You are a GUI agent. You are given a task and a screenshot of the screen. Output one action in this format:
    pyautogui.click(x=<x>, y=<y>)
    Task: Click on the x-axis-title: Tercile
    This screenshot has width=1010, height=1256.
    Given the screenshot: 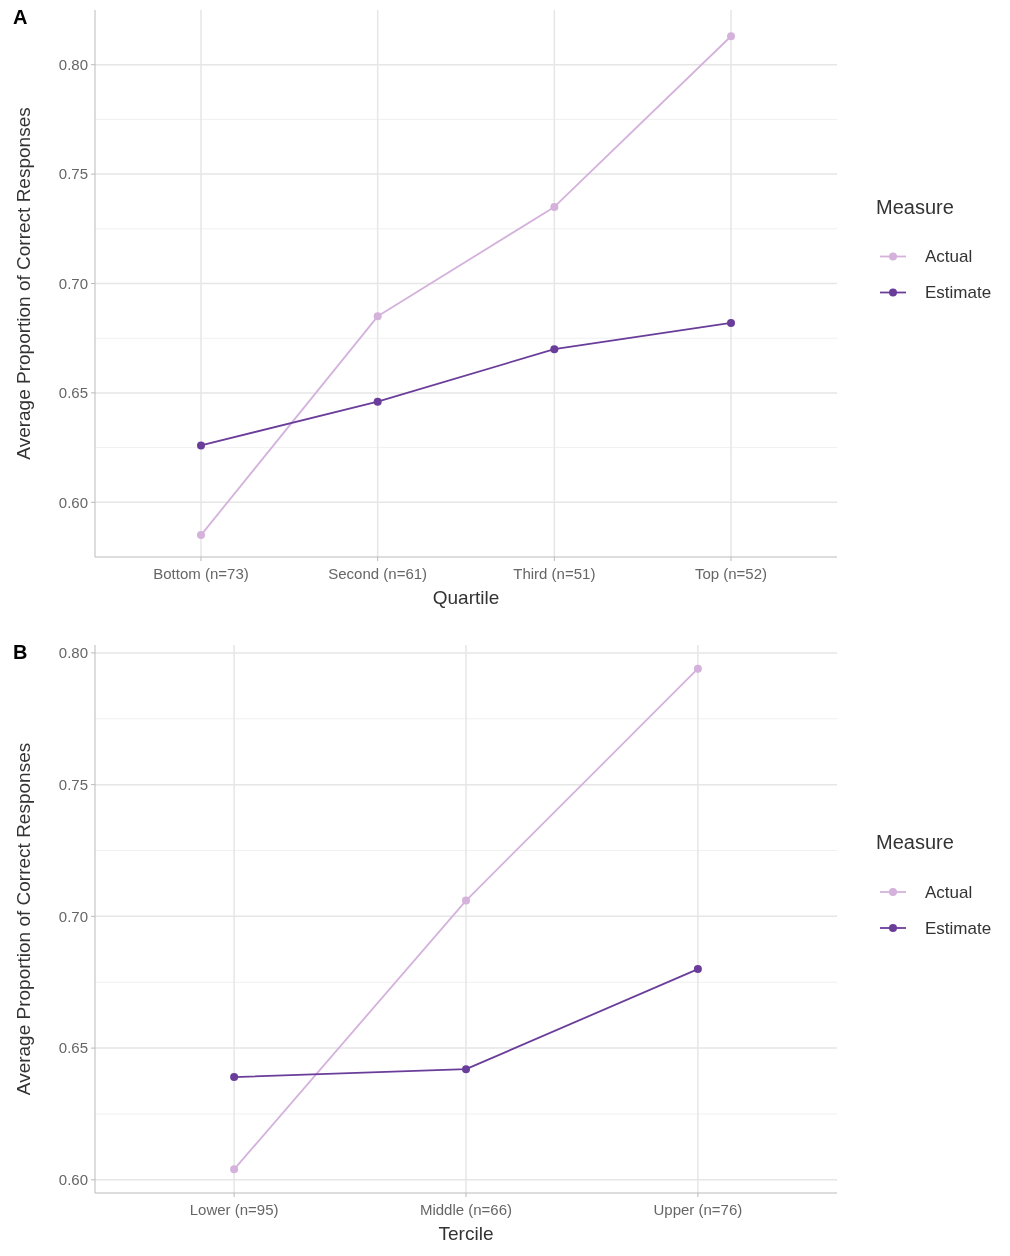 What is the action you would take?
    pyautogui.click(x=466, y=1233)
    